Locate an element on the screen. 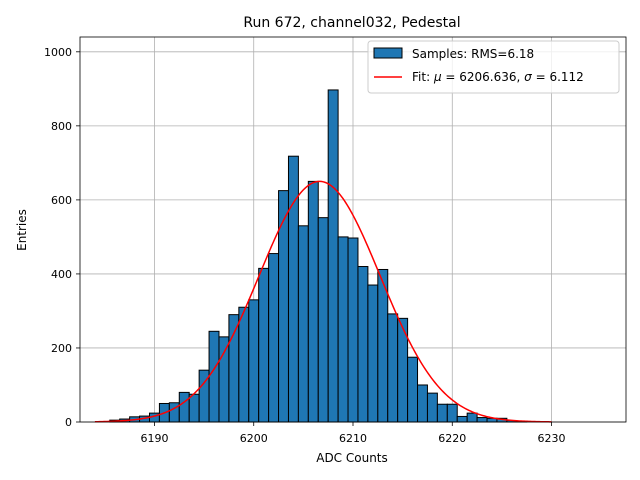 This screenshot has width=640, height=480. x-axis-ticks: 6190 6200 6210 6220 6230 is located at coordinates (353, 433).